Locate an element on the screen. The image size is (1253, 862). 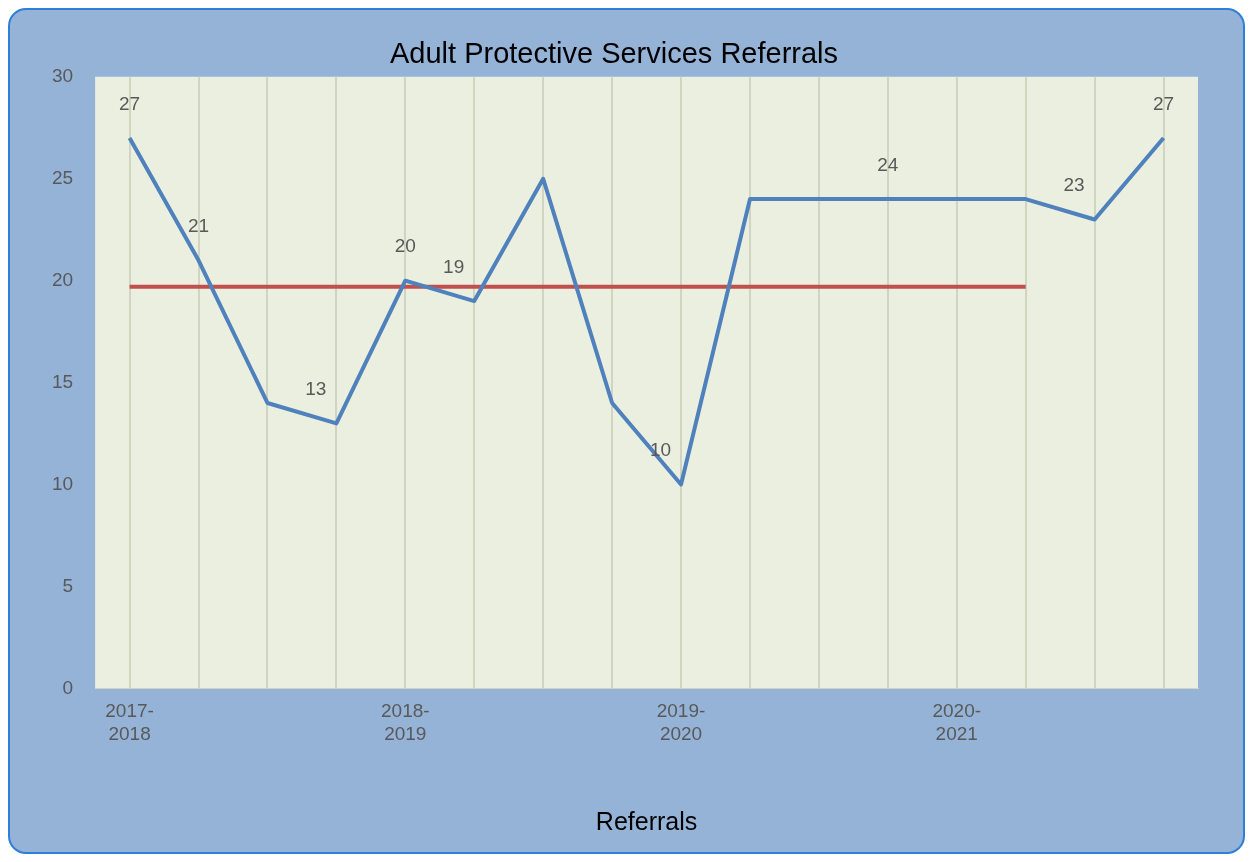
y-tick-label: 10 is located at coordinates (62, 483).